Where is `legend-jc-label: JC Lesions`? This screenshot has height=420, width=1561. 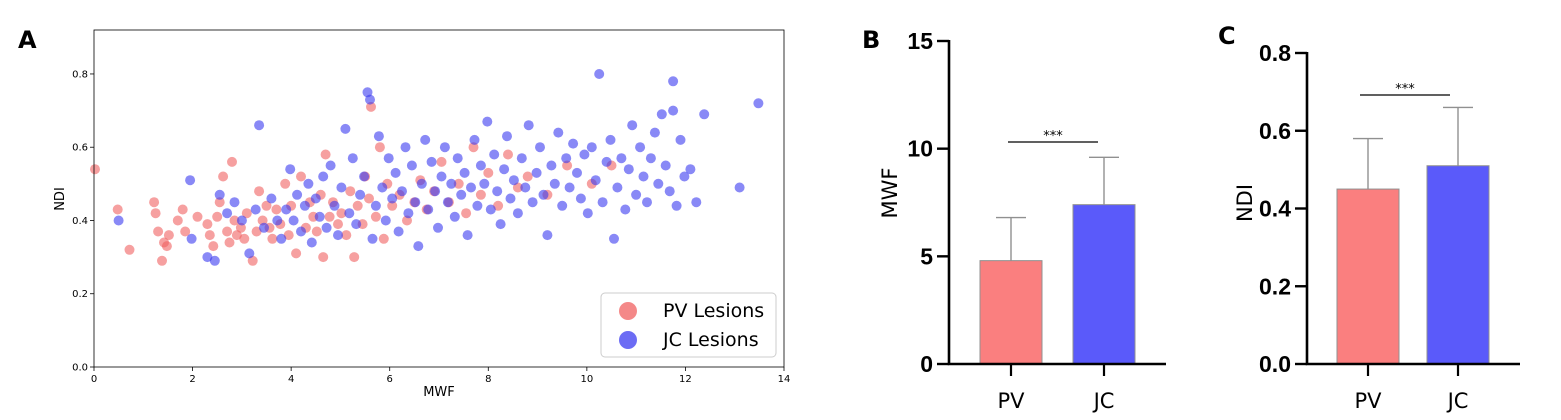 legend-jc-label: JC Lesions is located at coordinates (710, 340).